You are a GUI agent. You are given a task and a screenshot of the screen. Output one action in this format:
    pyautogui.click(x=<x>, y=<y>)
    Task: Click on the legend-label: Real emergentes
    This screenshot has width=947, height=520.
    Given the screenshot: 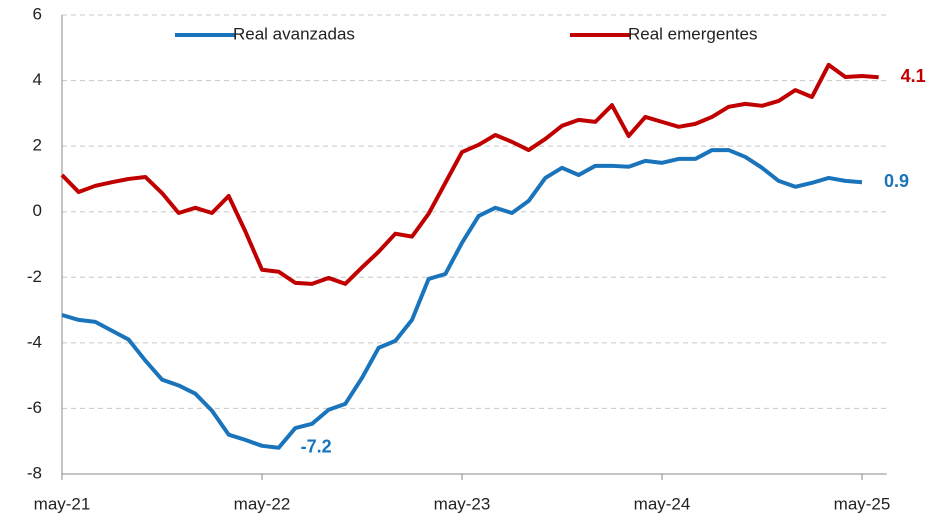 What is the action you would take?
    pyautogui.click(x=692, y=33)
    